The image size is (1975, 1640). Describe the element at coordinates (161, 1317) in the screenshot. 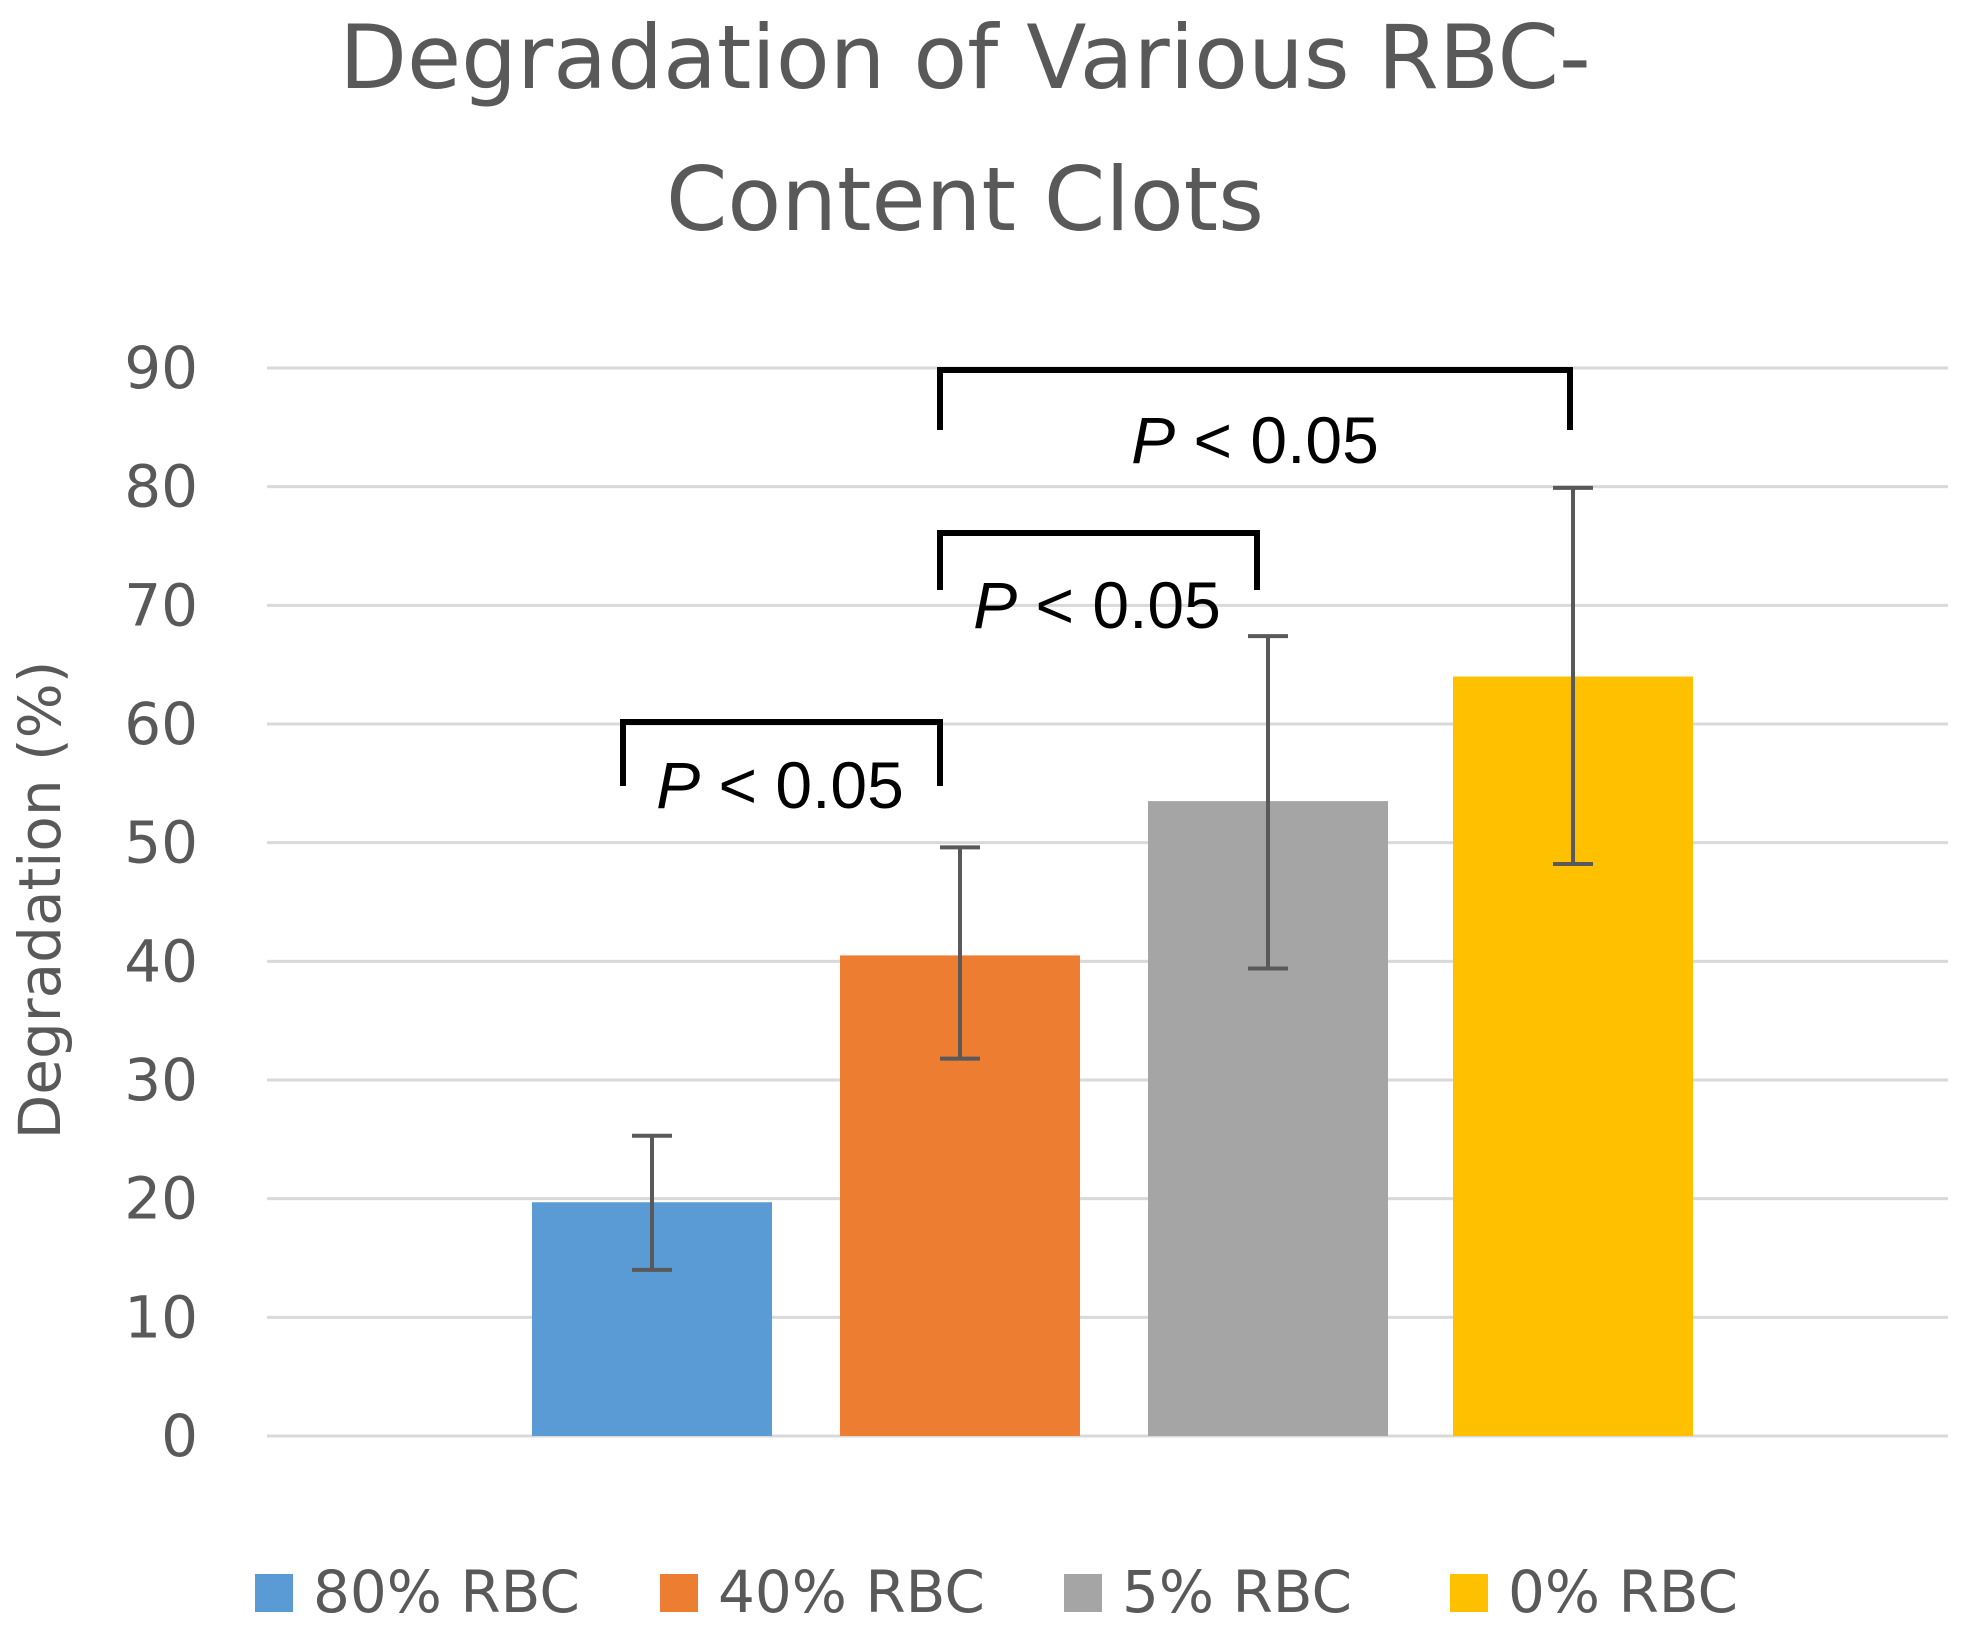

I see `y-tick-label: 10` at that location.